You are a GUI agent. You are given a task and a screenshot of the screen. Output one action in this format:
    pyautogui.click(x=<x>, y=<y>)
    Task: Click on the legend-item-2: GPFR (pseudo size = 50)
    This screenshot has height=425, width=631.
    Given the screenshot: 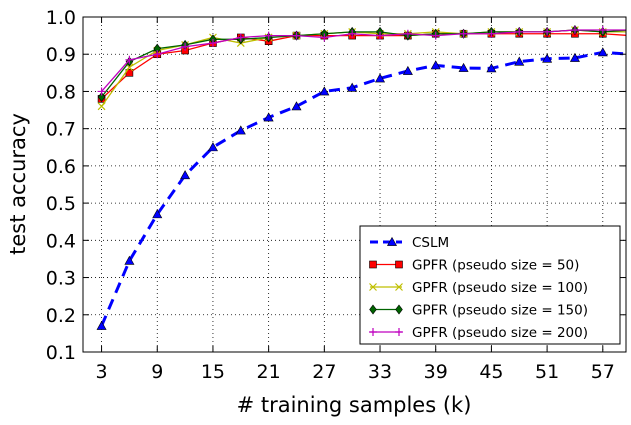 What is the action you would take?
    pyautogui.click(x=474, y=266)
    